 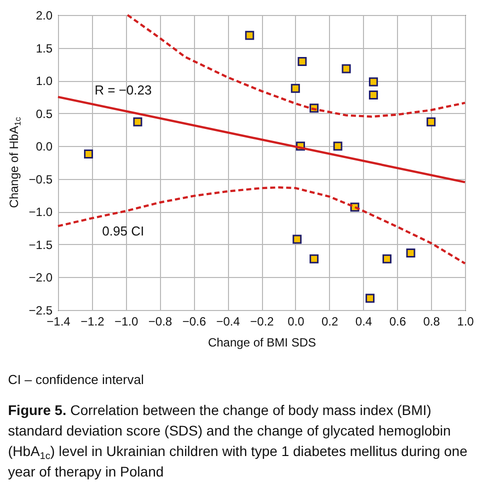 I want to click on x-tick-label: −0.6, so click(x=194, y=321).